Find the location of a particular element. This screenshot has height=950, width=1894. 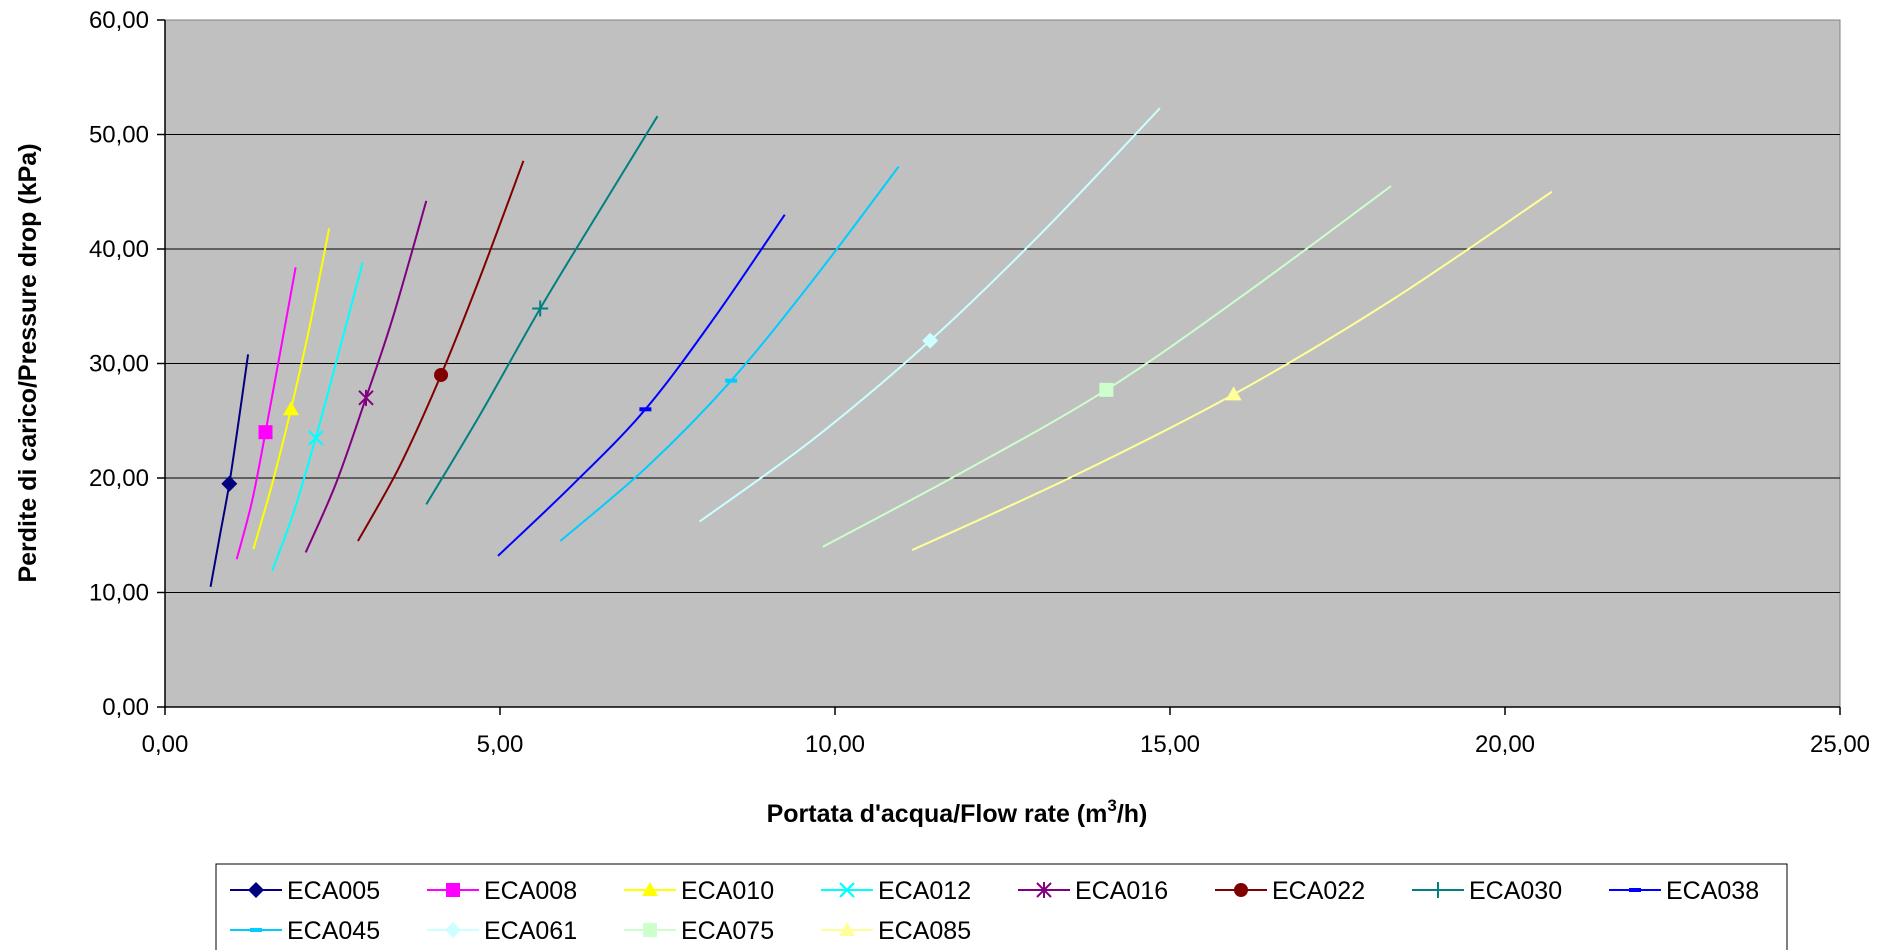

series-marker-eca038 is located at coordinates (645, 409).